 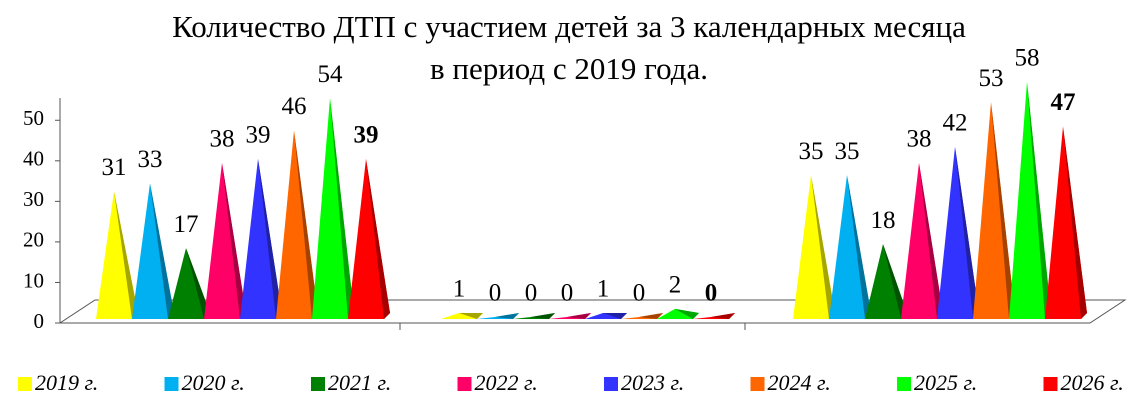 What do you see at coordinates (294, 106) in the screenshot?
I see `value-label: 46` at bounding box center [294, 106].